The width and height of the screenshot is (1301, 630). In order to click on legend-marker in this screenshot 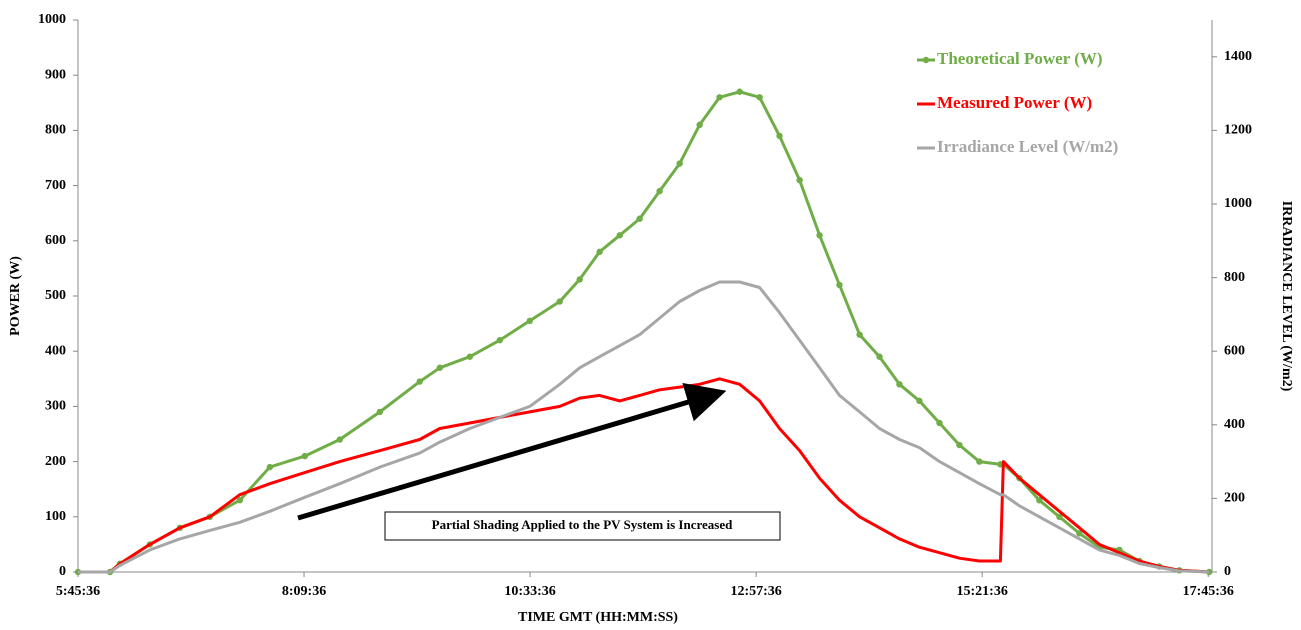, I will do `click(926, 60)`.